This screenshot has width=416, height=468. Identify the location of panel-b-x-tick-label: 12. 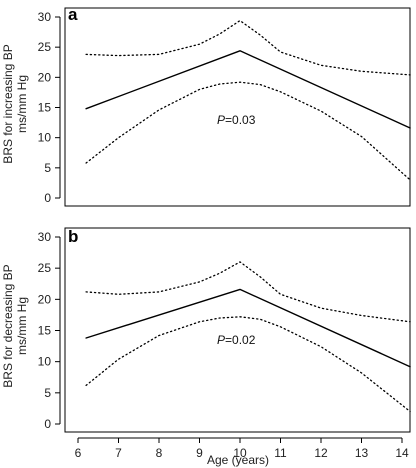
(321, 453).